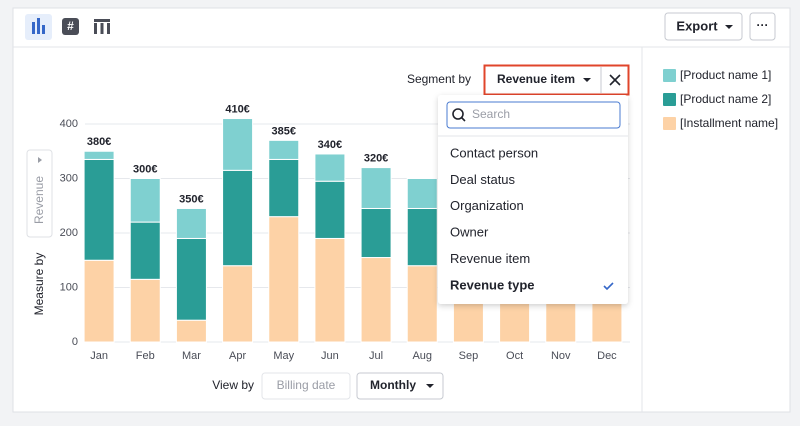  What do you see at coordinates (233, 385) in the screenshot?
I see `view-by-label: View by` at bounding box center [233, 385].